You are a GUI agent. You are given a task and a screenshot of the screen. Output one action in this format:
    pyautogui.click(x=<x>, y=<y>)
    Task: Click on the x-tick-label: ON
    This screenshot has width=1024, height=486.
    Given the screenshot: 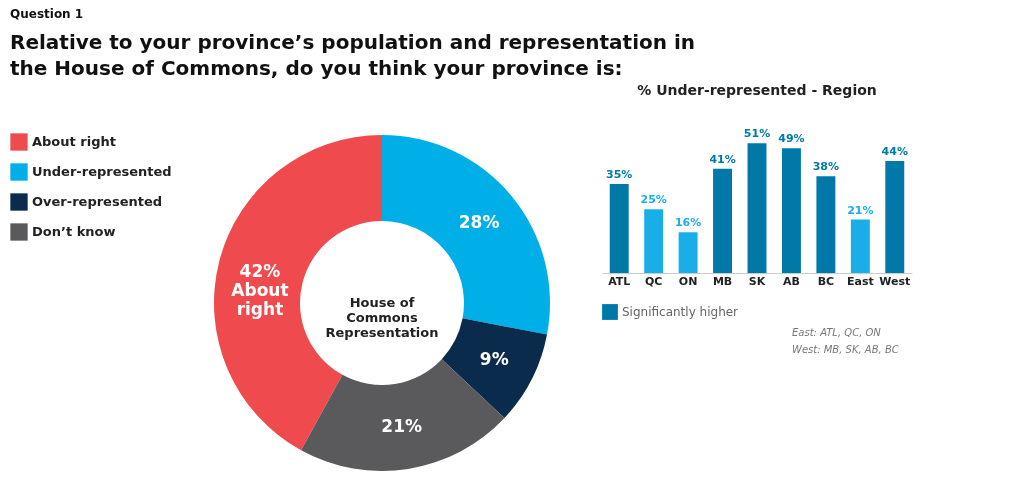 What is the action you would take?
    pyautogui.click(x=688, y=281)
    